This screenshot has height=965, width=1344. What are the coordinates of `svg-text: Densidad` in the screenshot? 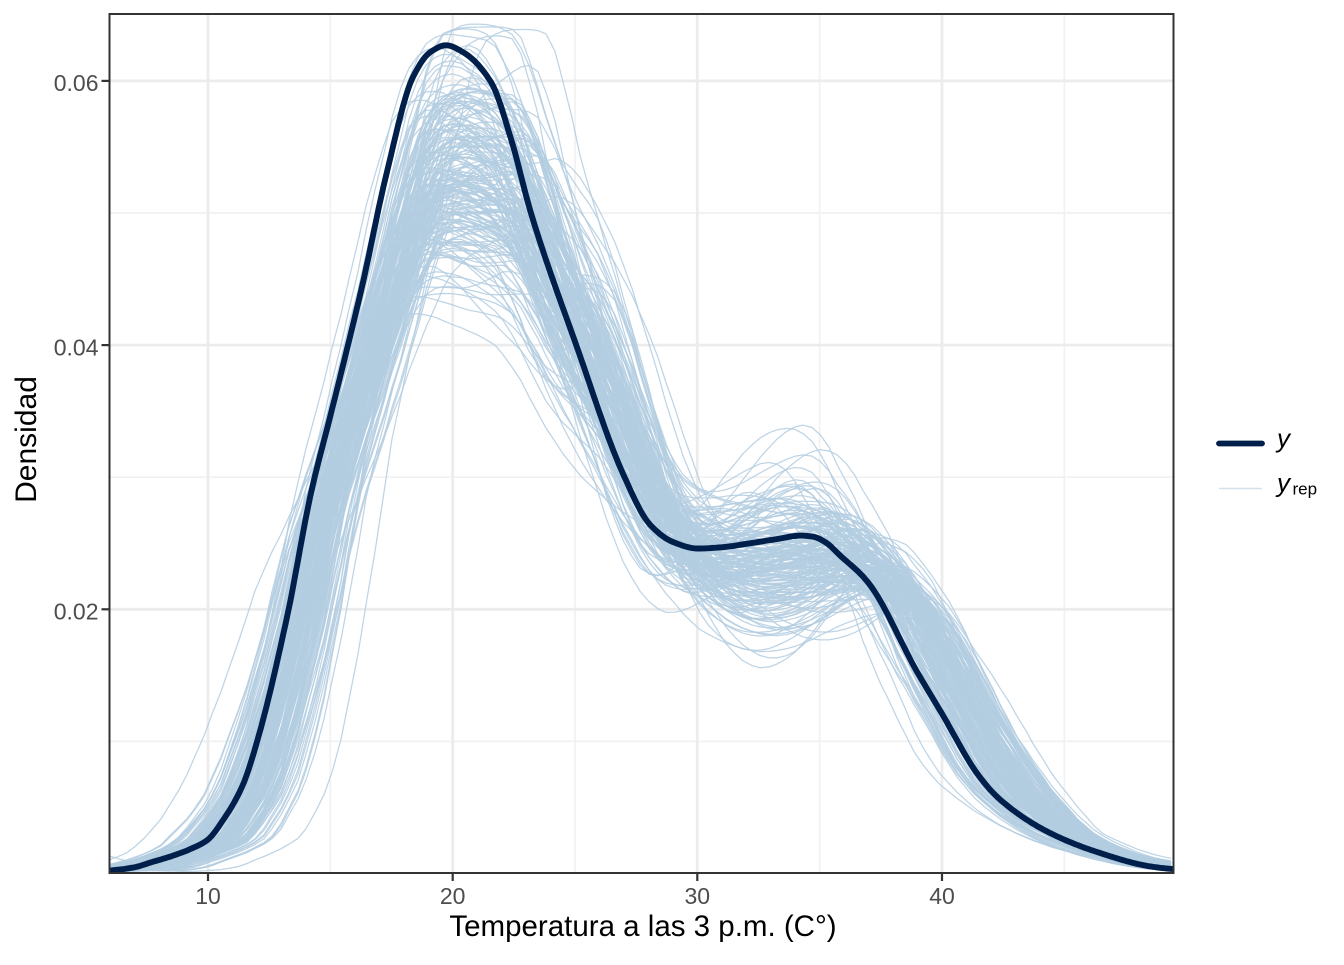 It's located at (26, 439).